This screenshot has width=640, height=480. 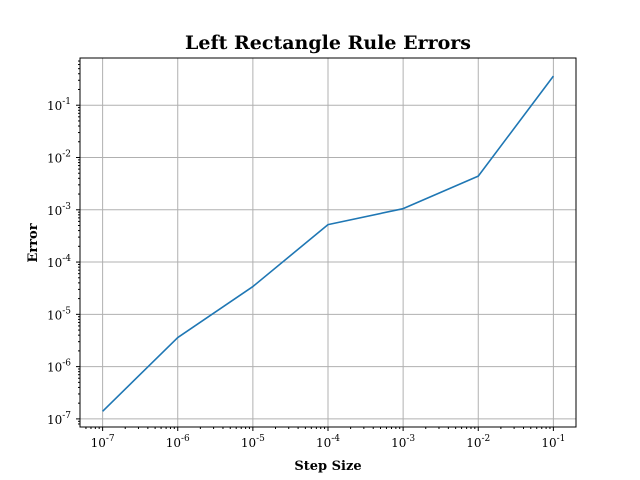 I want to click on y-tick-label: 10⁻³, so click(x=59, y=210).